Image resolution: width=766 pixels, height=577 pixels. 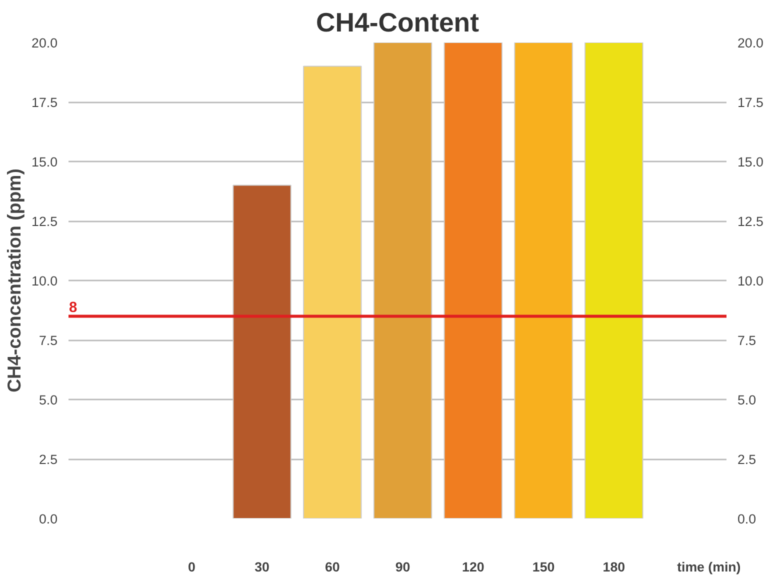 I want to click on x-tick-label: 30, so click(x=262, y=567).